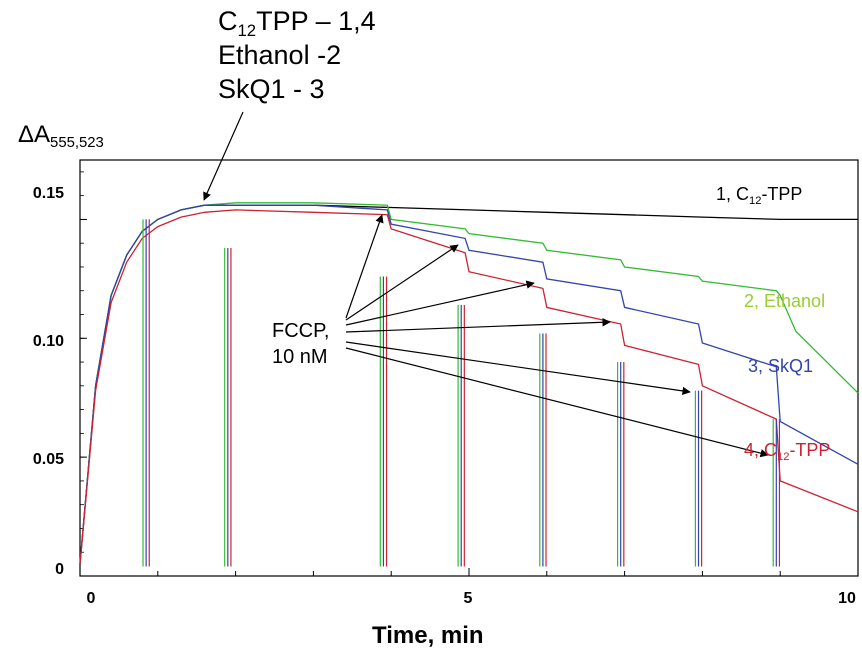 Image resolution: width=862 pixels, height=657 pixels. What do you see at coordinates (83, 374) in the screenshot?
I see `y-axis-ticks` at bounding box center [83, 374].